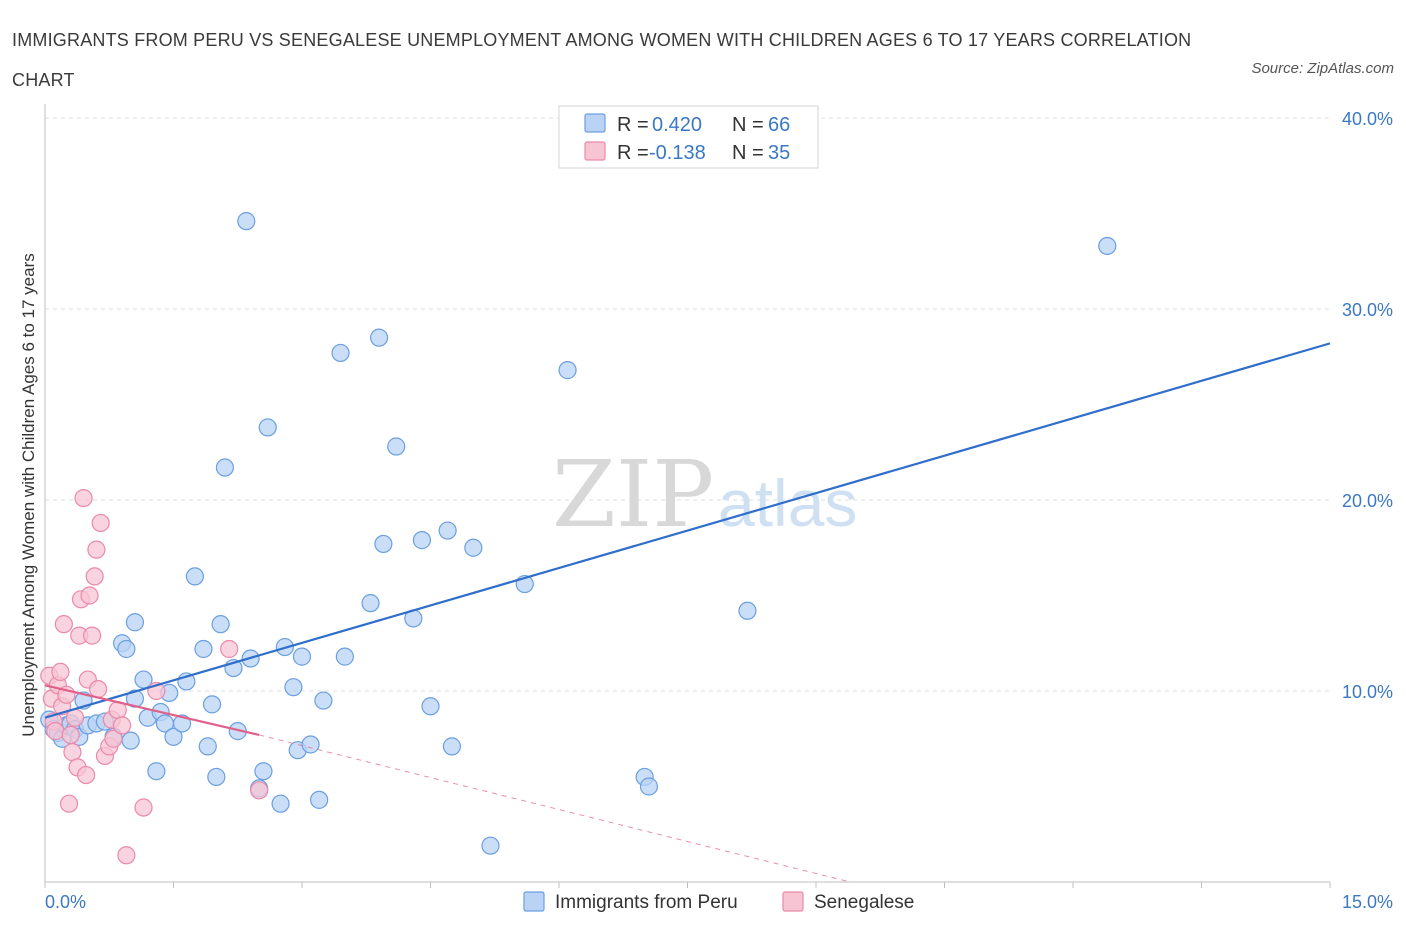 This screenshot has width=1406, height=930. I want to click on y-tick-label: 40.0%, so click(1367, 119).